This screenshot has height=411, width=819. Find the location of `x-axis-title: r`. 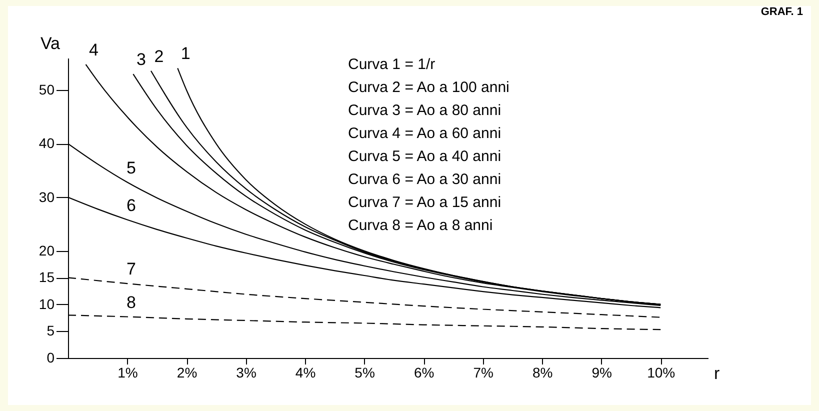

x-axis-title: r is located at coordinates (717, 373).